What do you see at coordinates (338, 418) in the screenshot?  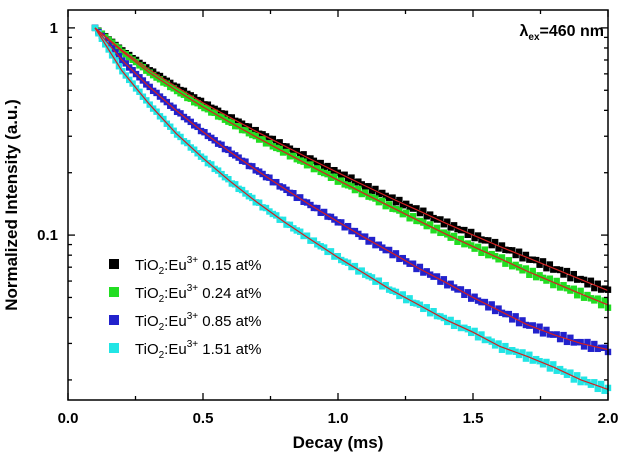 I see `x-tick-label-2: 1.0` at bounding box center [338, 418].